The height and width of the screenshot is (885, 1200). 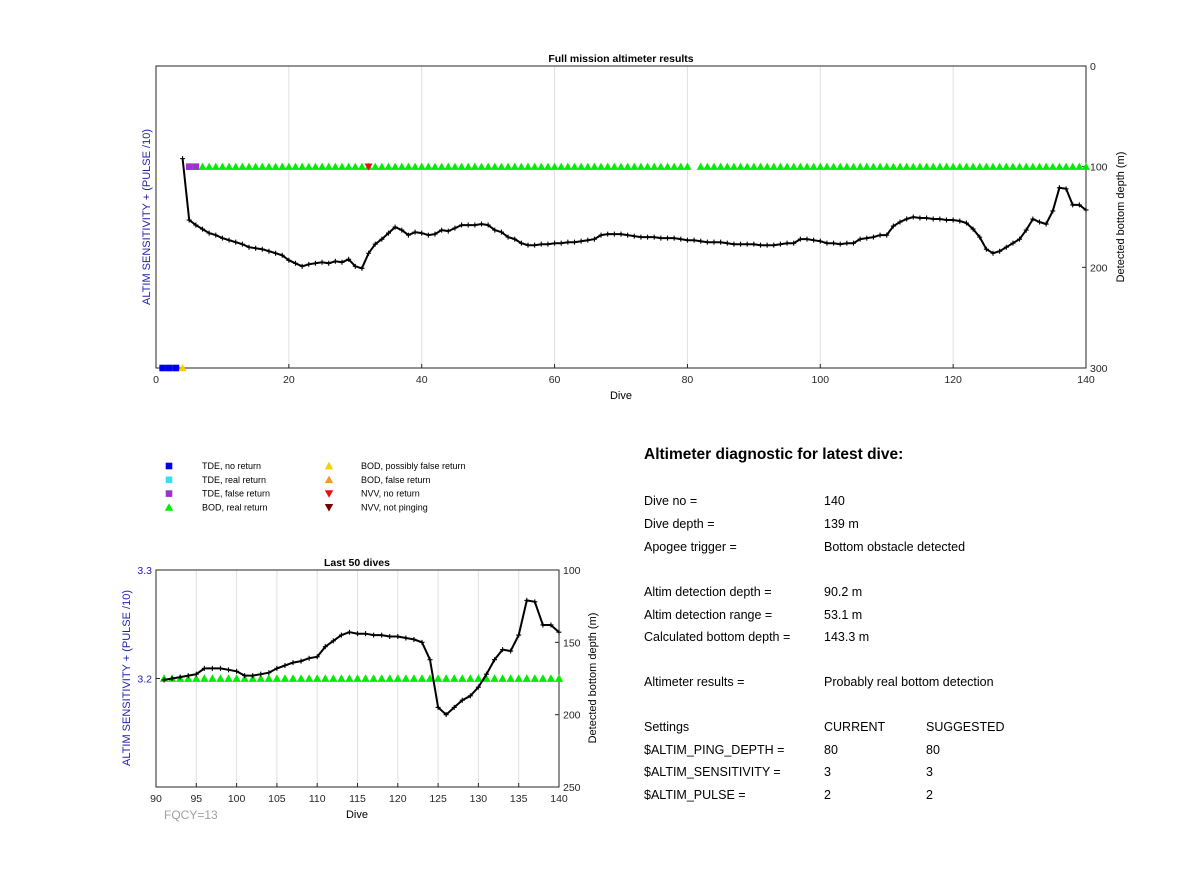 What do you see at coordinates (438, 799) in the screenshot?
I see `small-x-tick-label: 125` at bounding box center [438, 799].